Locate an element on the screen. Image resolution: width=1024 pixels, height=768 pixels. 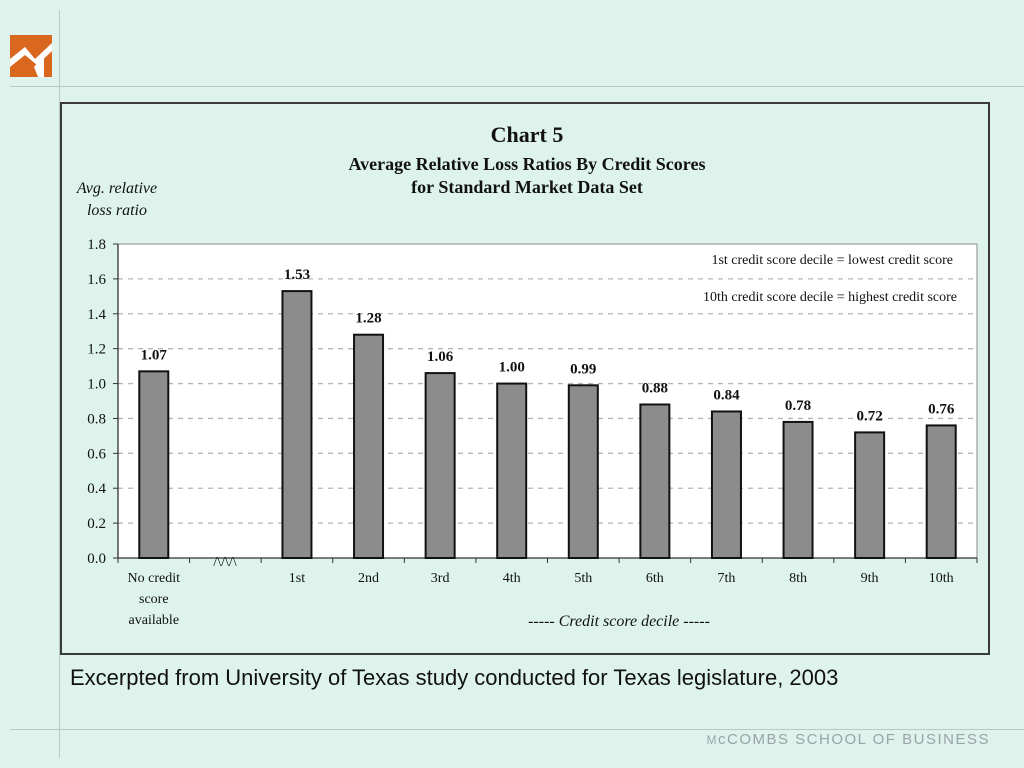
bar-value-label: 0.84 is located at coordinates (726, 395).